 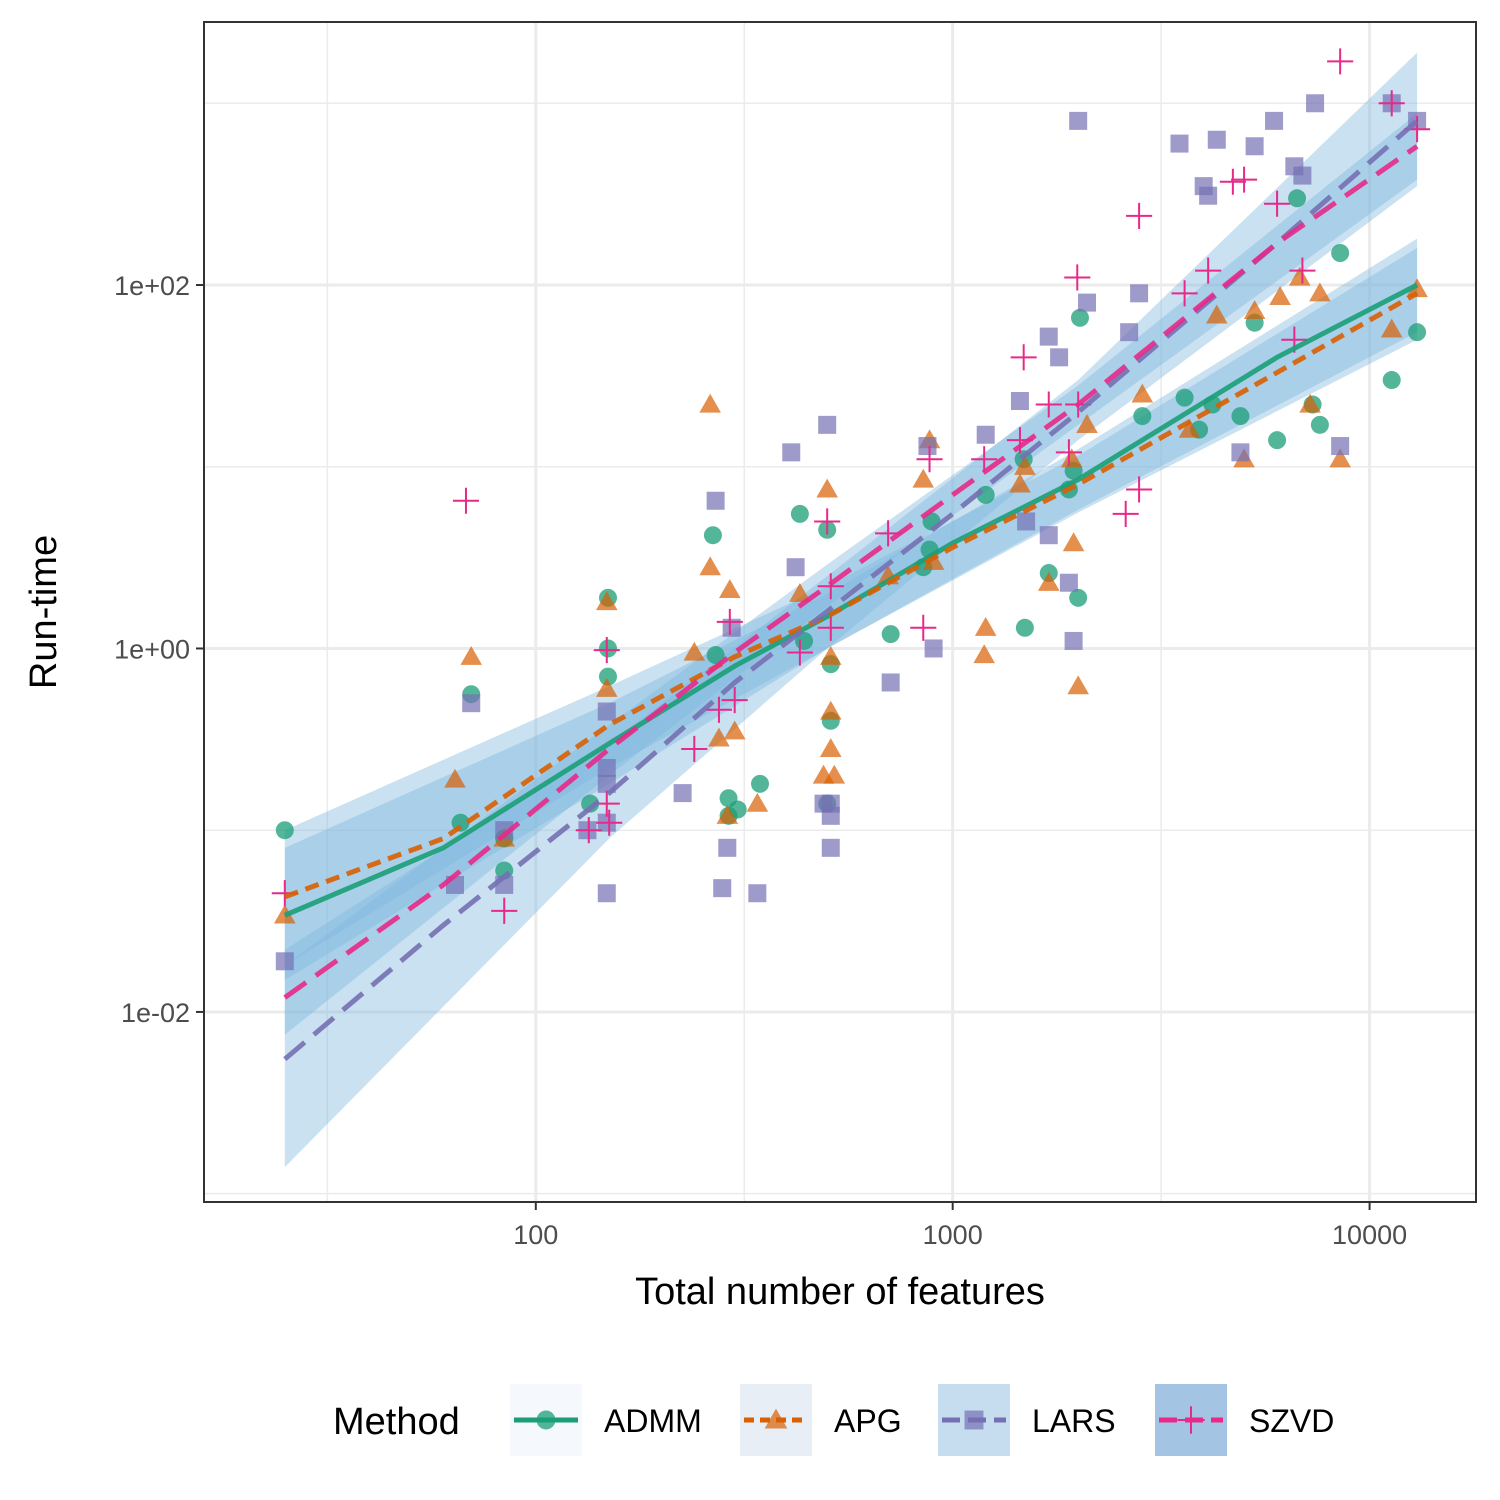 What do you see at coordinates (535, 1235) in the screenshot?
I see `x-tick-label: 100` at bounding box center [535, 1235].